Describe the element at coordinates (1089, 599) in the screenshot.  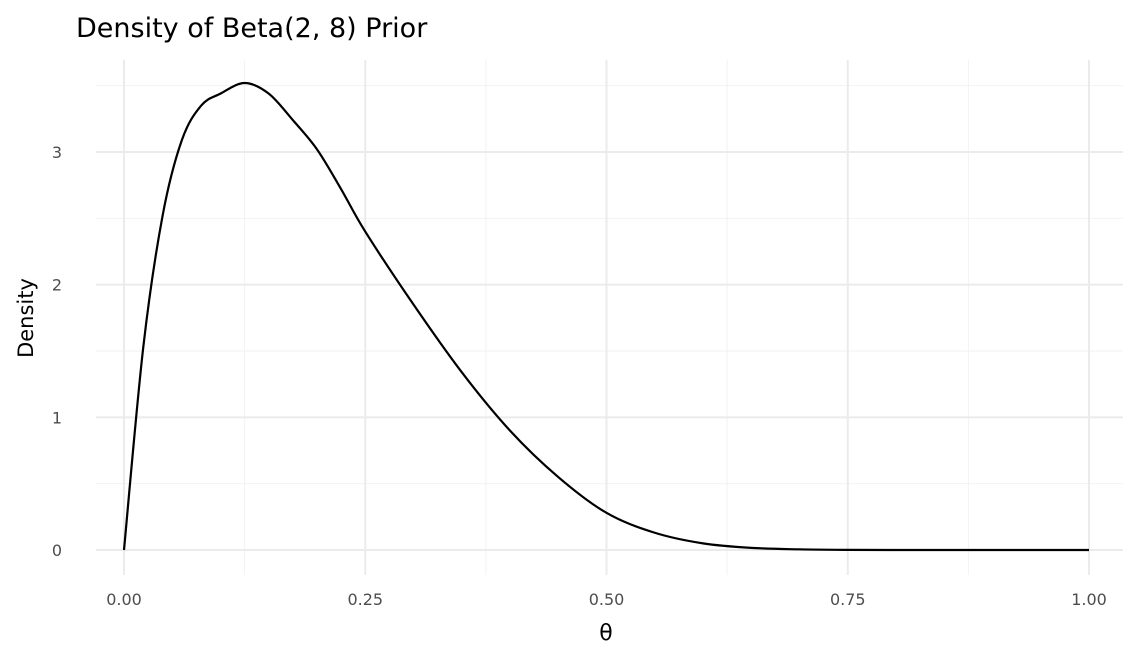
I see `x-tick-label: 1.00` at that location.